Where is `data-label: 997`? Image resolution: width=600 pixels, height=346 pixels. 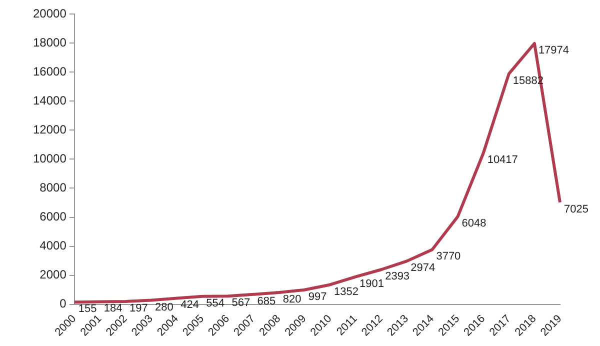
data-label: 997 is located at coordinates (317, 296).